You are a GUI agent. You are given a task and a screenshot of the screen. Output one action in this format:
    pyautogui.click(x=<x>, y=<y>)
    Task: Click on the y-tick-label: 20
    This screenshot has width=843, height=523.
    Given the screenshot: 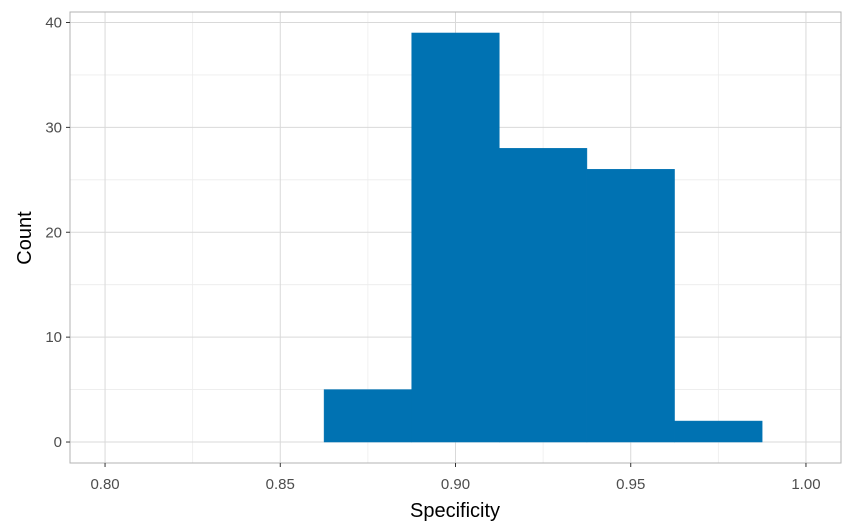 What is the action you would take?
    pyautogui.click(x=53, y=232)
    